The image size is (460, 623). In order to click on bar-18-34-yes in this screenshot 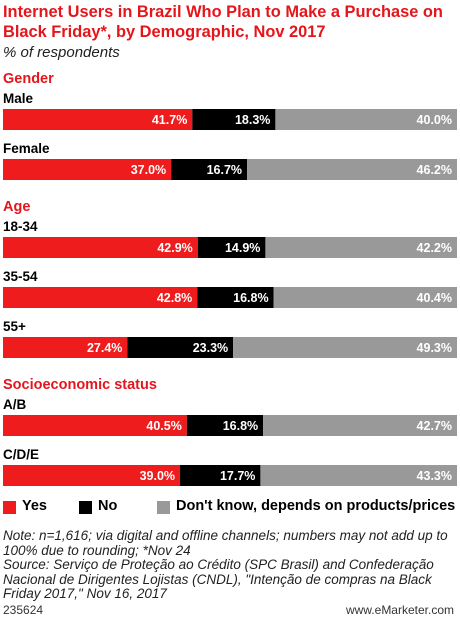, I will do `click(100, 247)`.